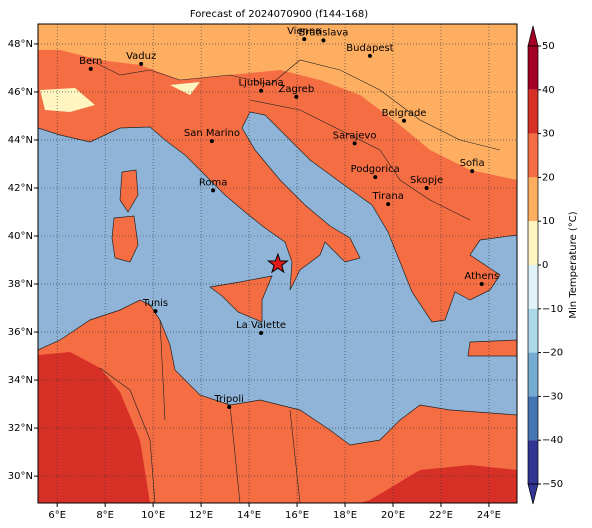 The height and width of the screenshot is (528, 592). I want to click on lon-tick-label: 24°E, so click(489, 515).